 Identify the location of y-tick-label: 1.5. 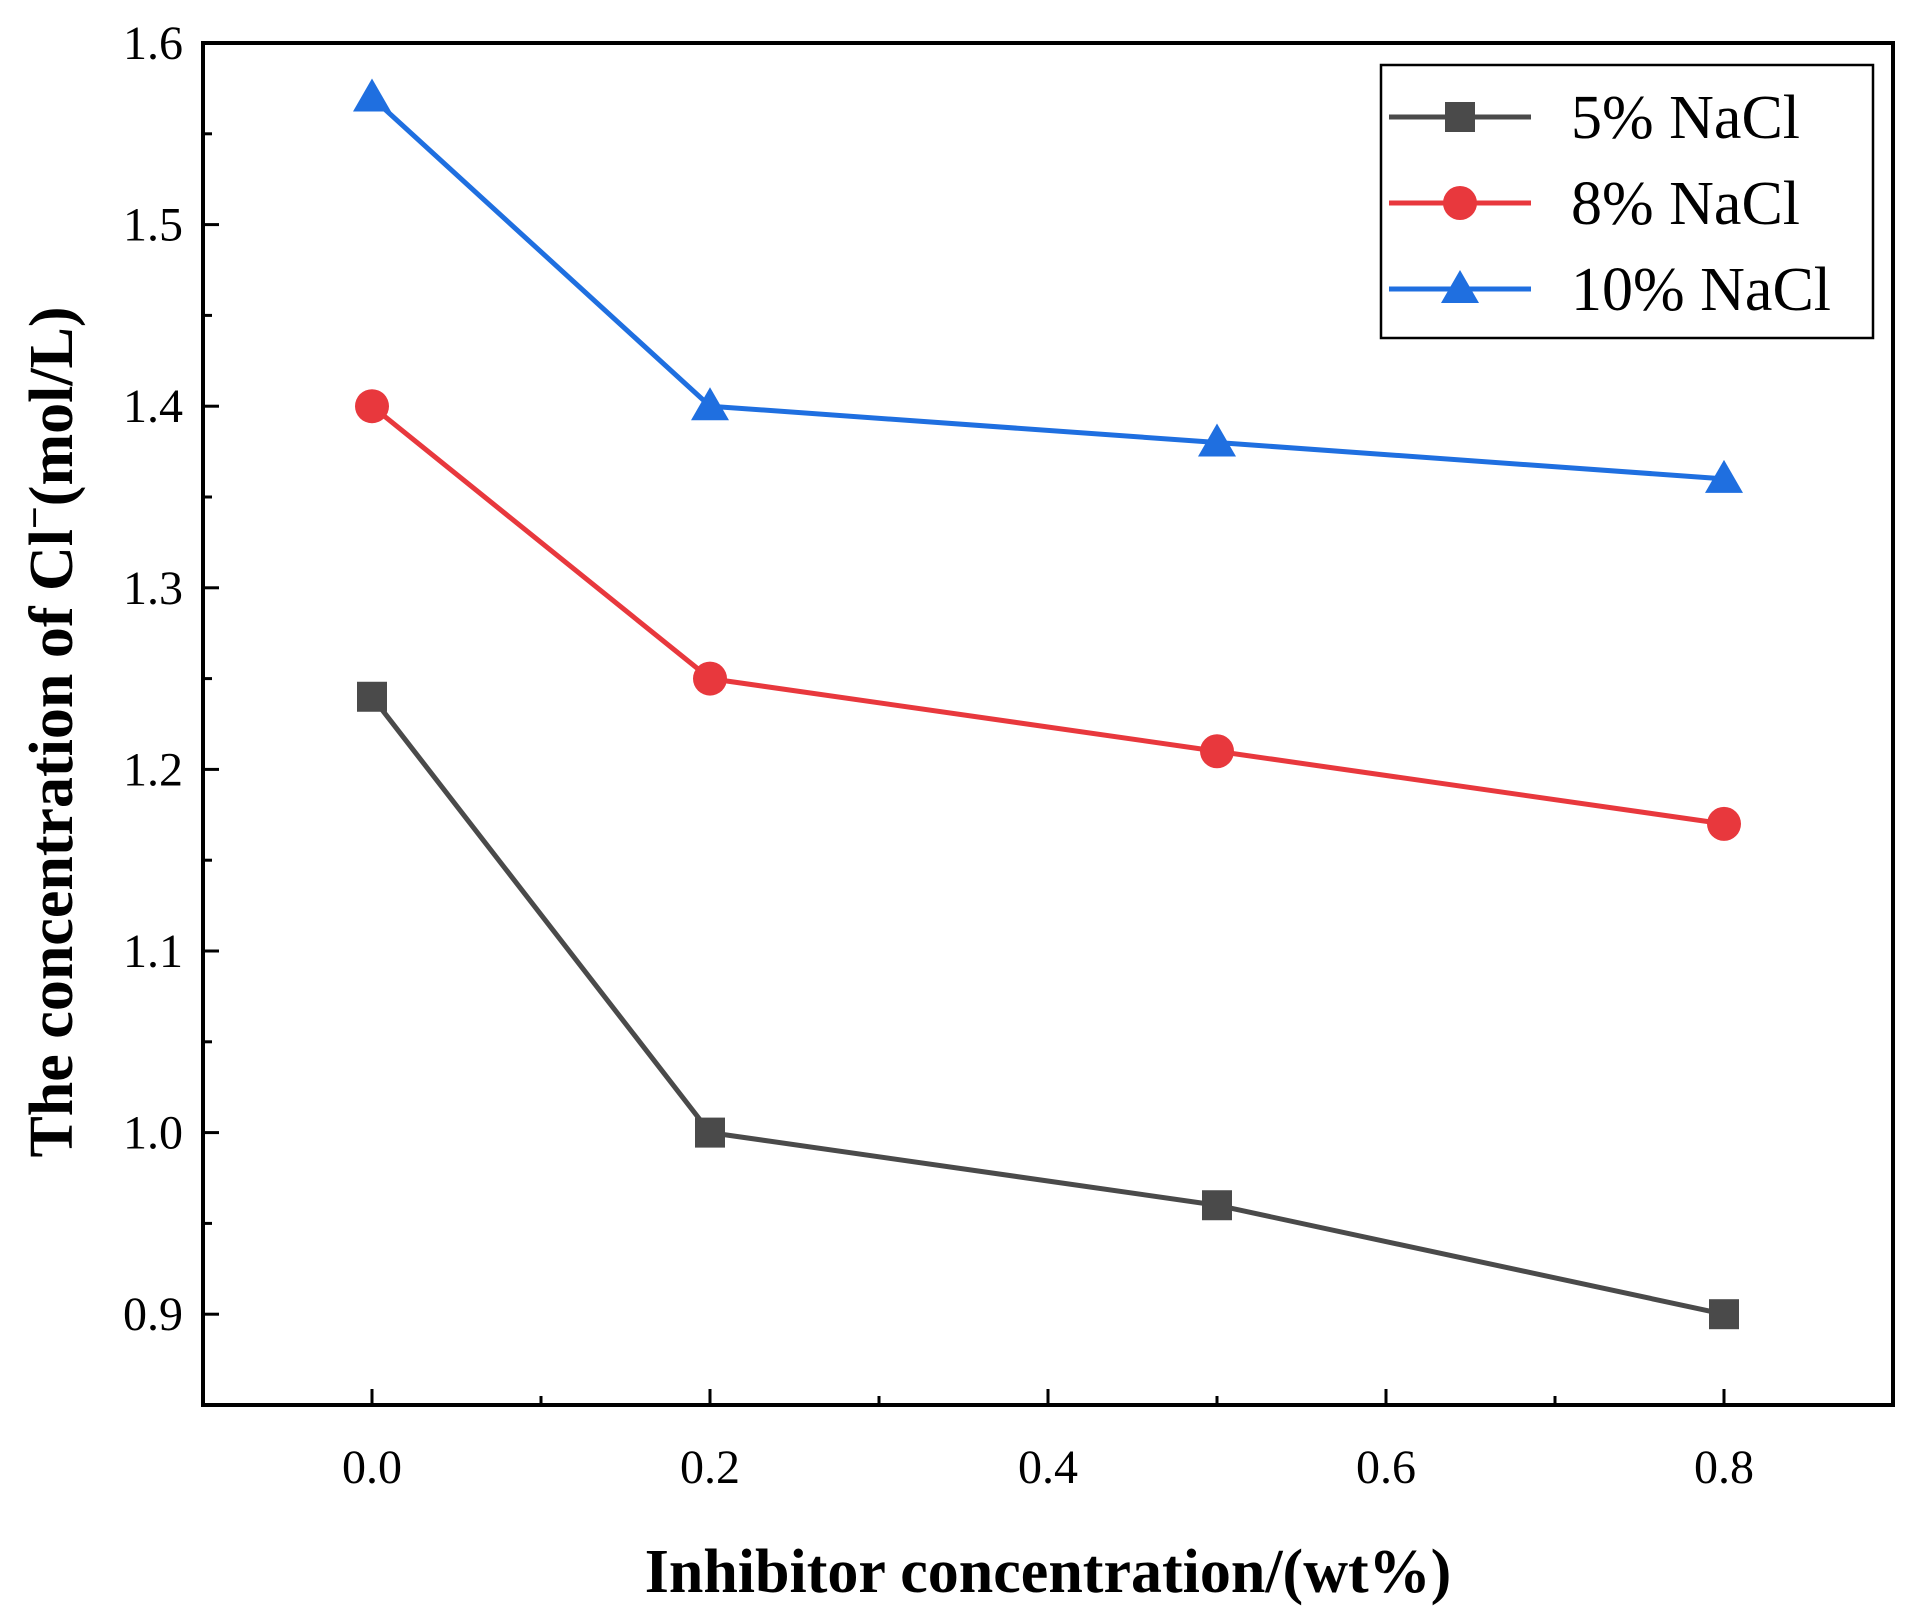
(153, 225).